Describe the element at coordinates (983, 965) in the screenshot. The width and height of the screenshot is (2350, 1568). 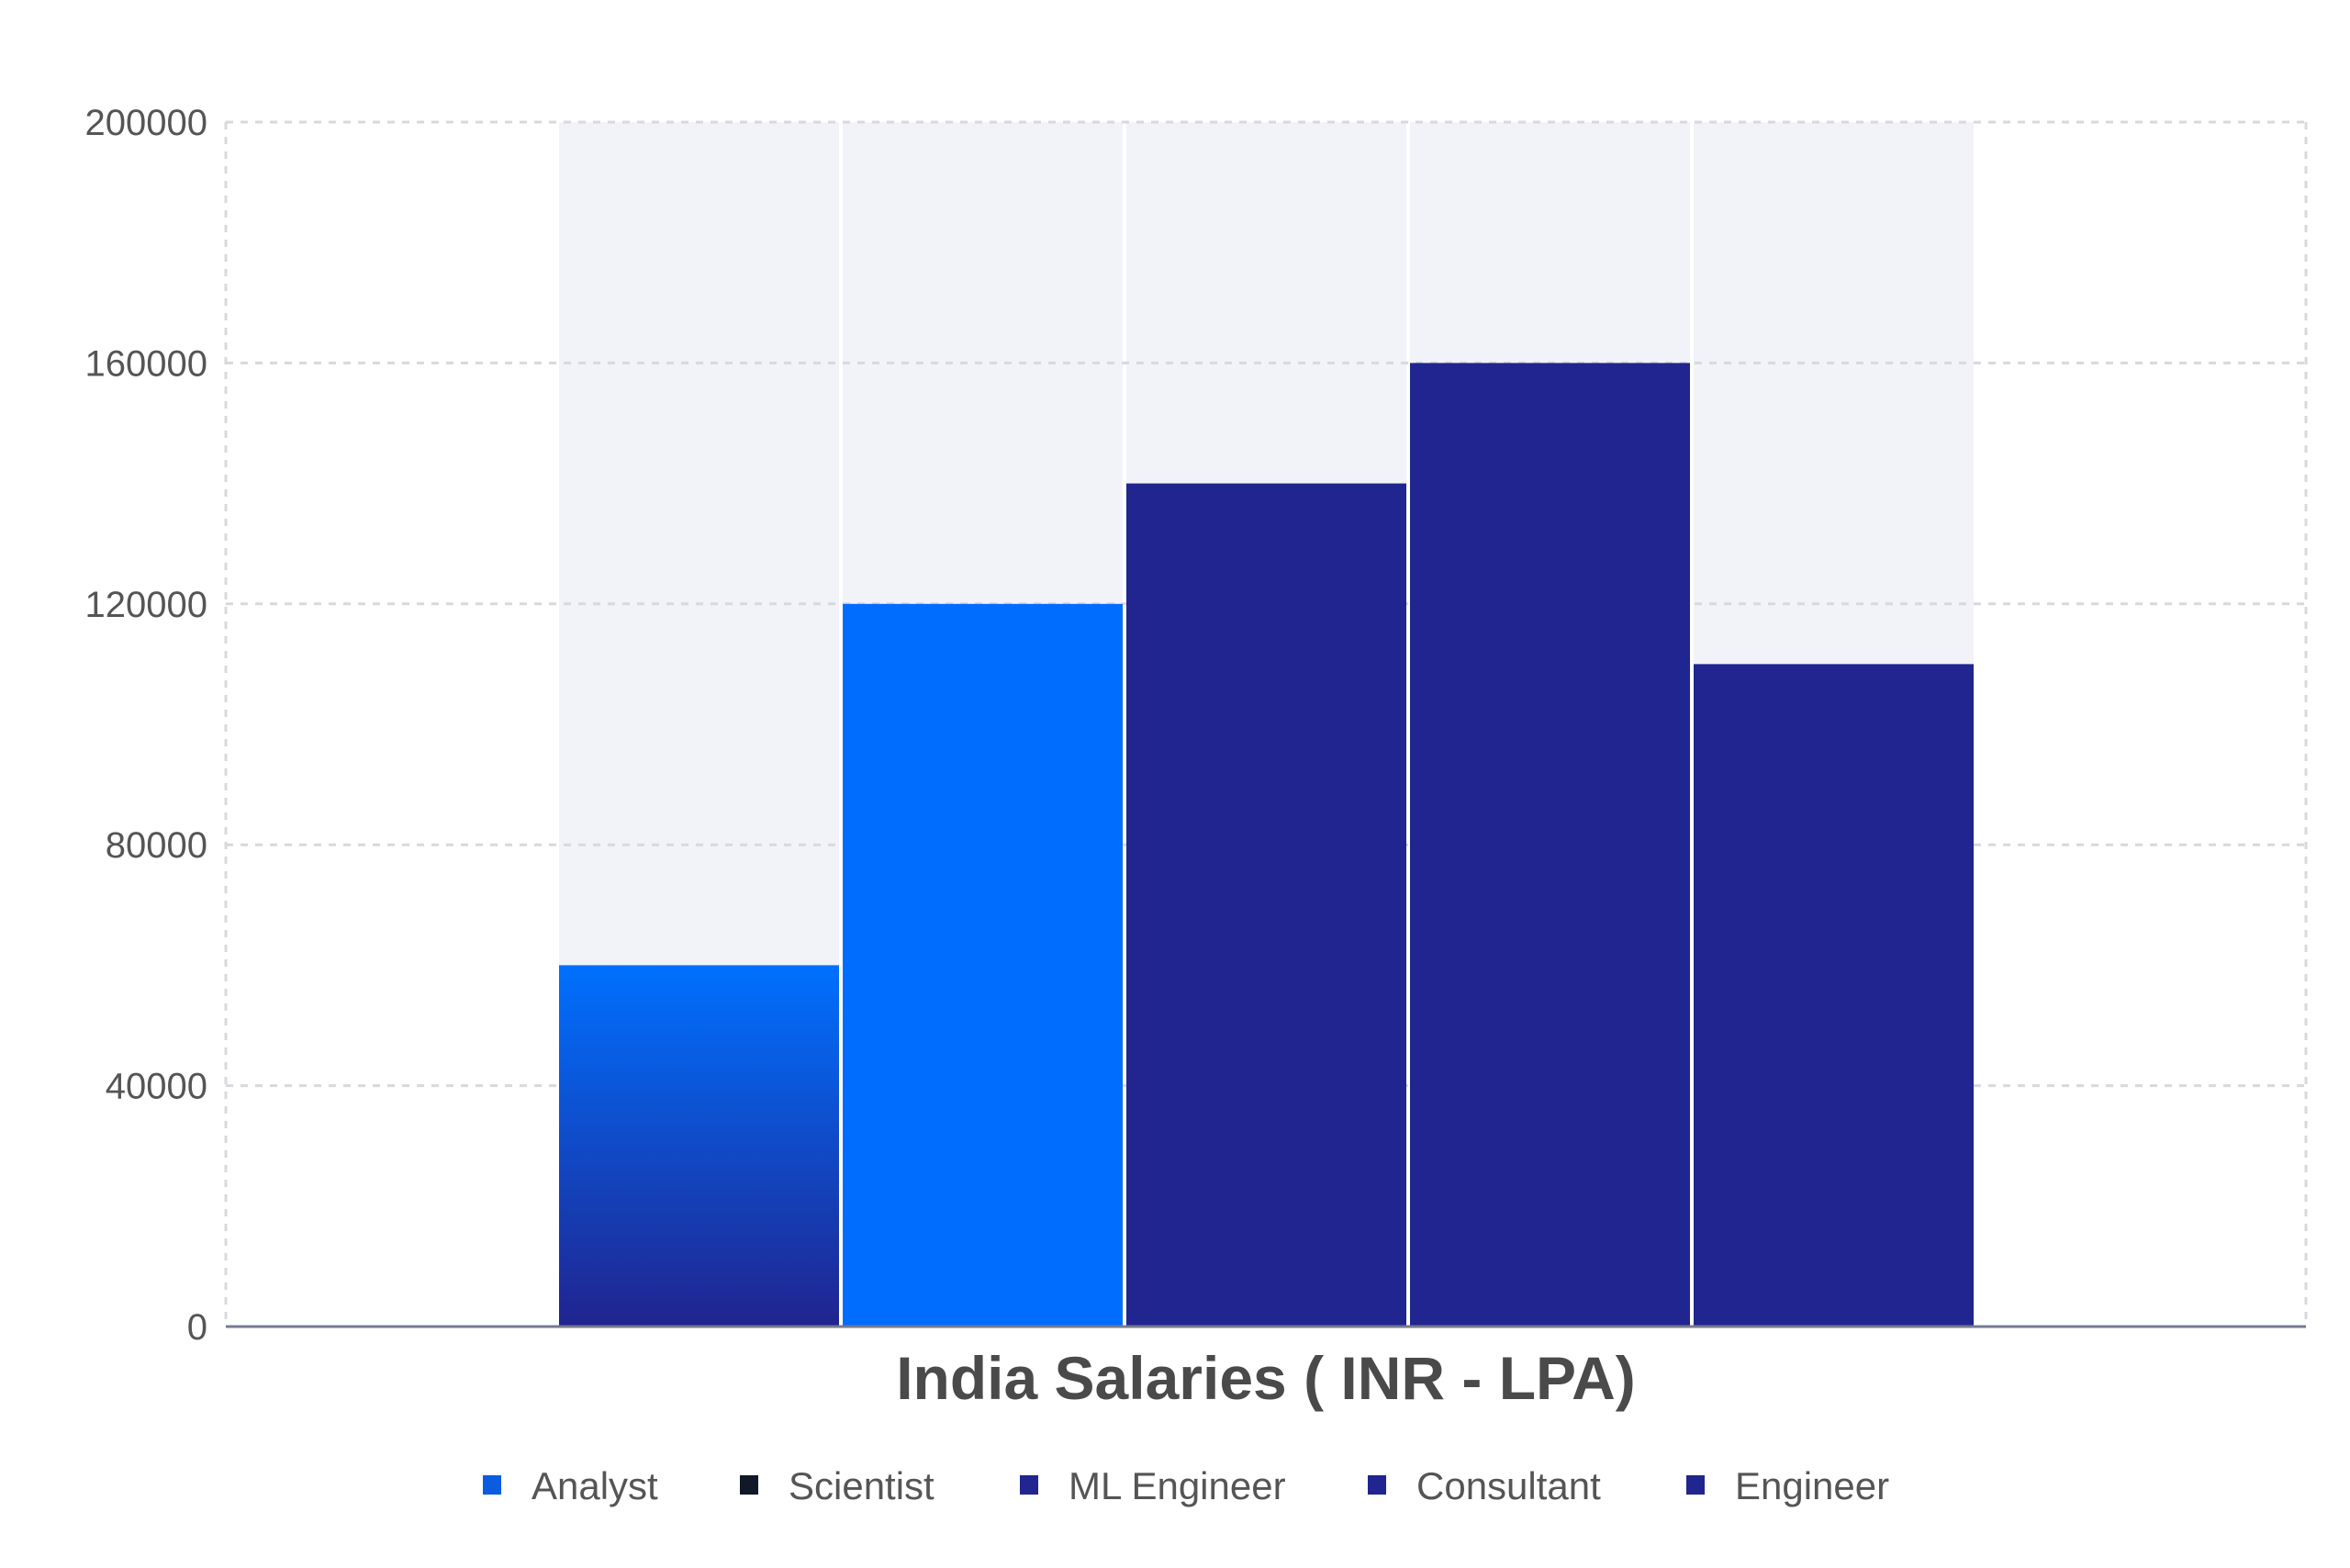
I see `bar-scientist` at that location.